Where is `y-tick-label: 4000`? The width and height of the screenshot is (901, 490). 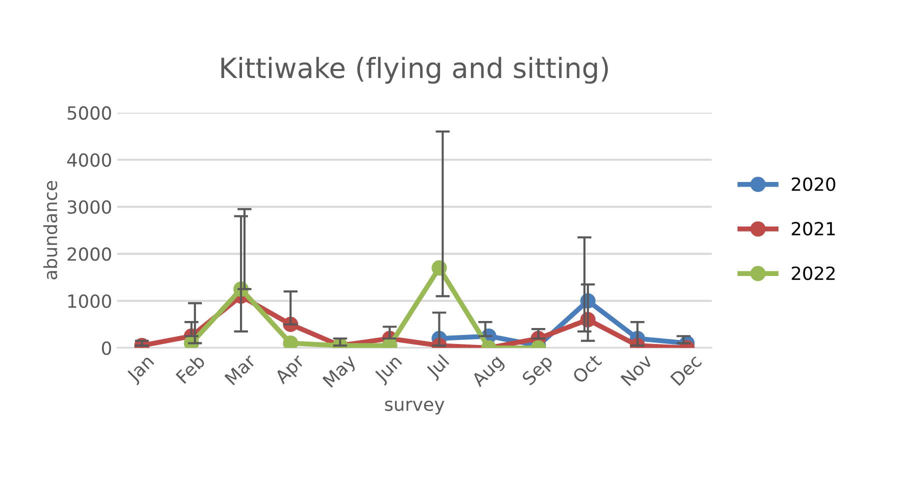
y-tick-label: 4000 is located at coordinates (89, 160).